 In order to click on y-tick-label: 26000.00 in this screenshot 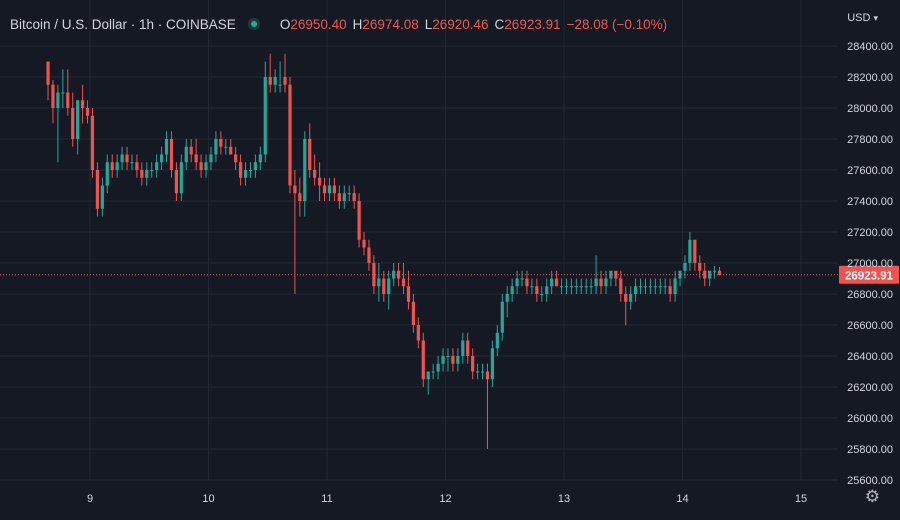, I will do `click(870, 419)`.